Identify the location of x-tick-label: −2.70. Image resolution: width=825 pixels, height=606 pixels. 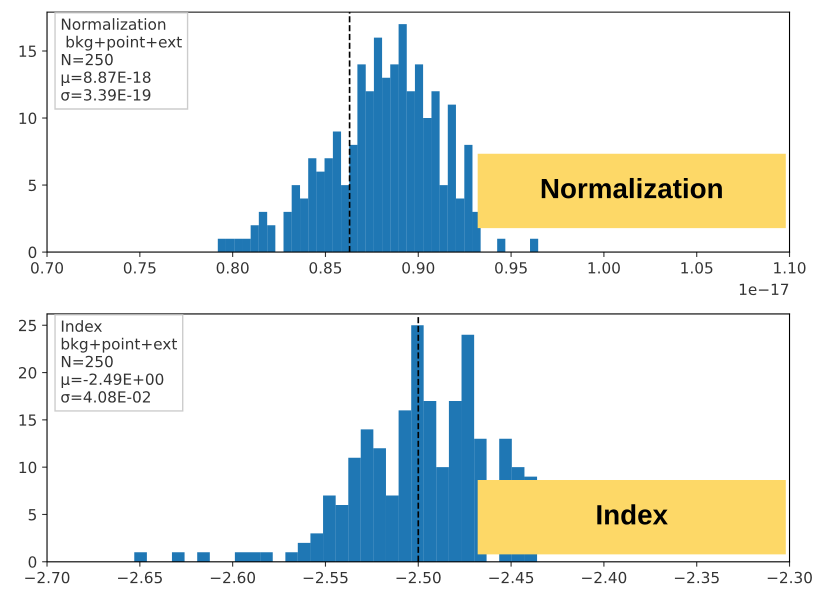
(47, 578).